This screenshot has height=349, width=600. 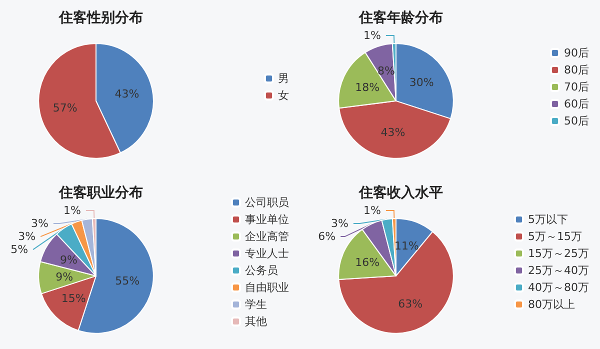 What do you see at coordinates (555, 236) in the screenshot?
I see `legend-label: 5万～15万` at bounding box center [555, 236].